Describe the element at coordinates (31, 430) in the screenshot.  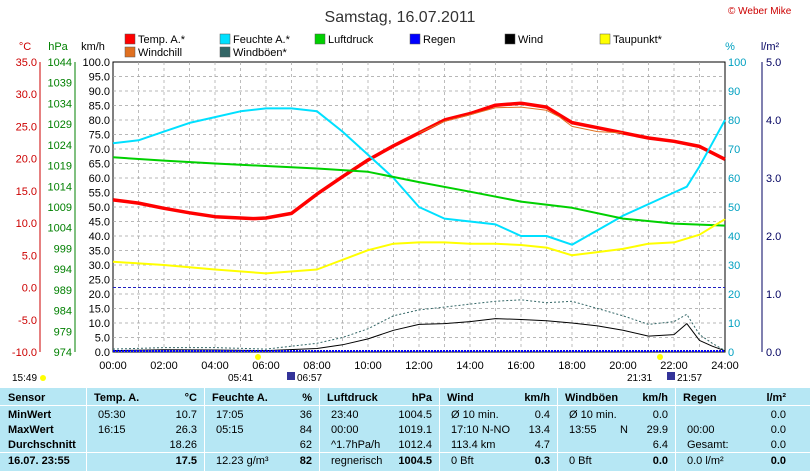
I see `stats-row-label: MaxWert` at that location.